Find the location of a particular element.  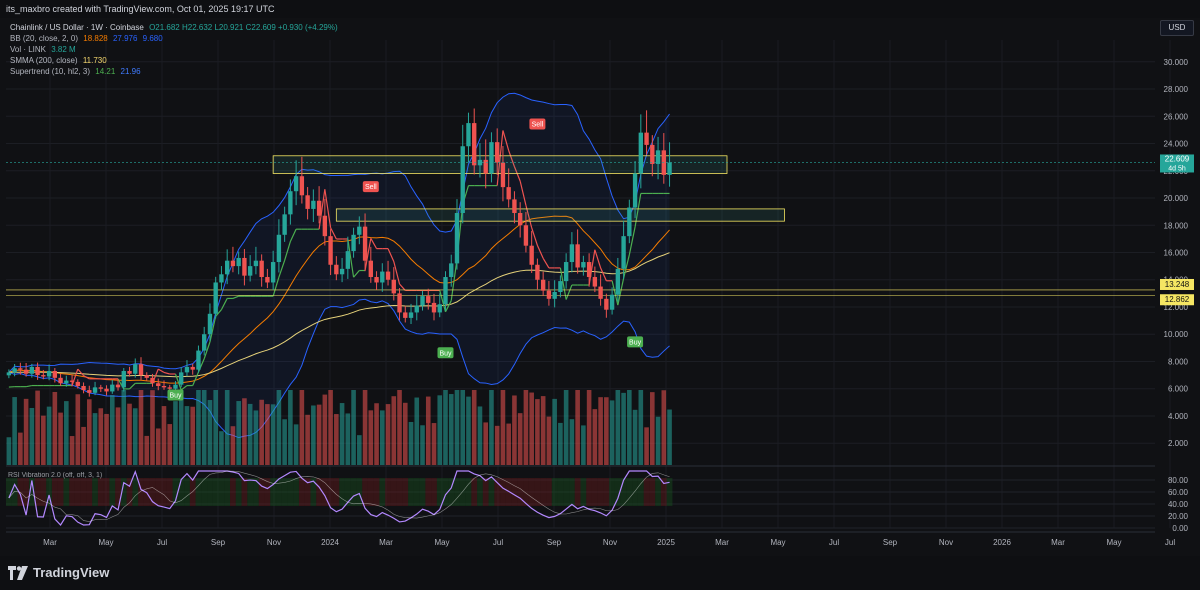

tradingview-brand: TradingView is located at coordinates (71, 572).